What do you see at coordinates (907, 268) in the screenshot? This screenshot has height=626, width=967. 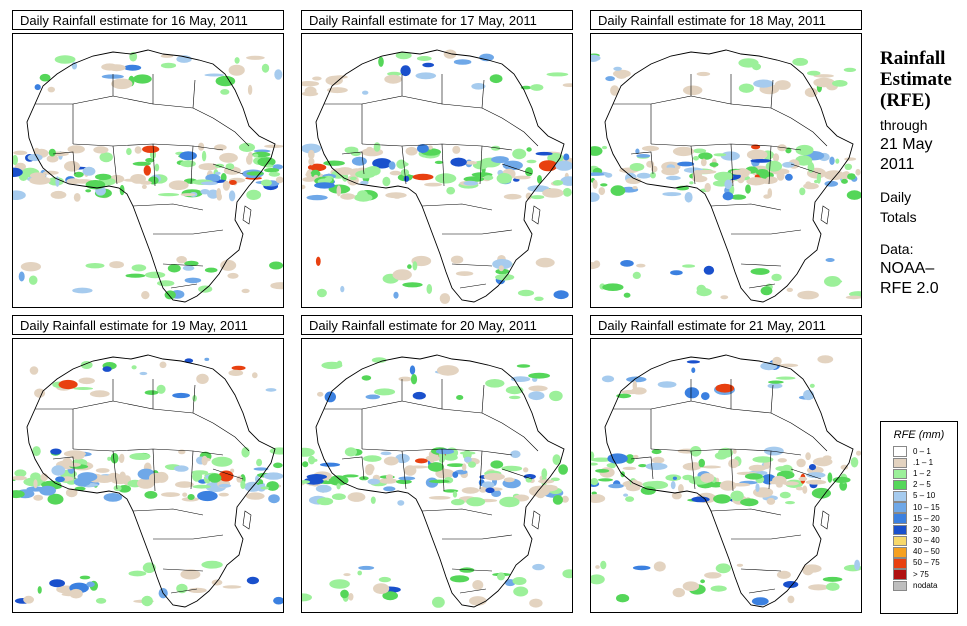 I see `caption-source-1: NOAA–` at bounding box center [907, 268].